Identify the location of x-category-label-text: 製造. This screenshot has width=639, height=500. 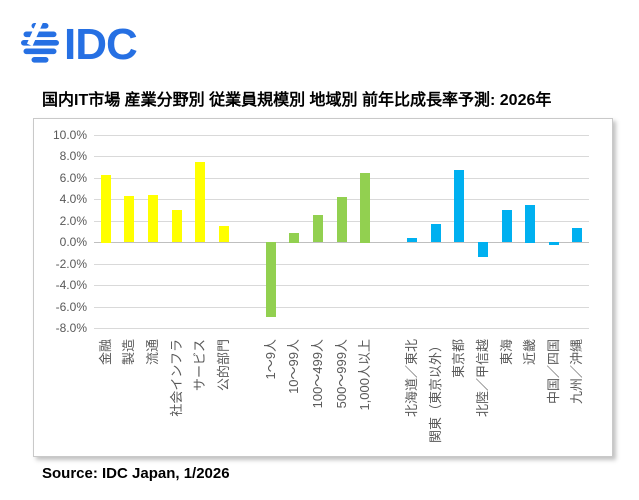
(128, 352).